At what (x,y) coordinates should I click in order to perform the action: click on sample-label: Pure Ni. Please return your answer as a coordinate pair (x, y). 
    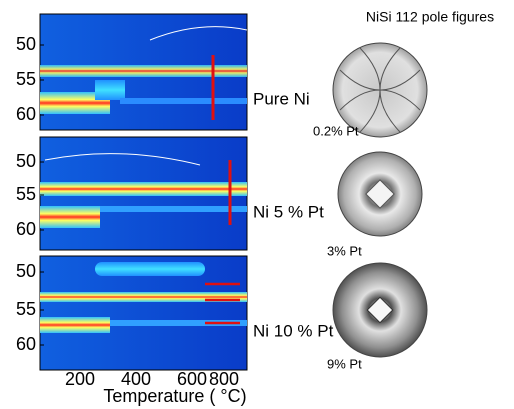
    Looking at the image, I should click on (281, 98).